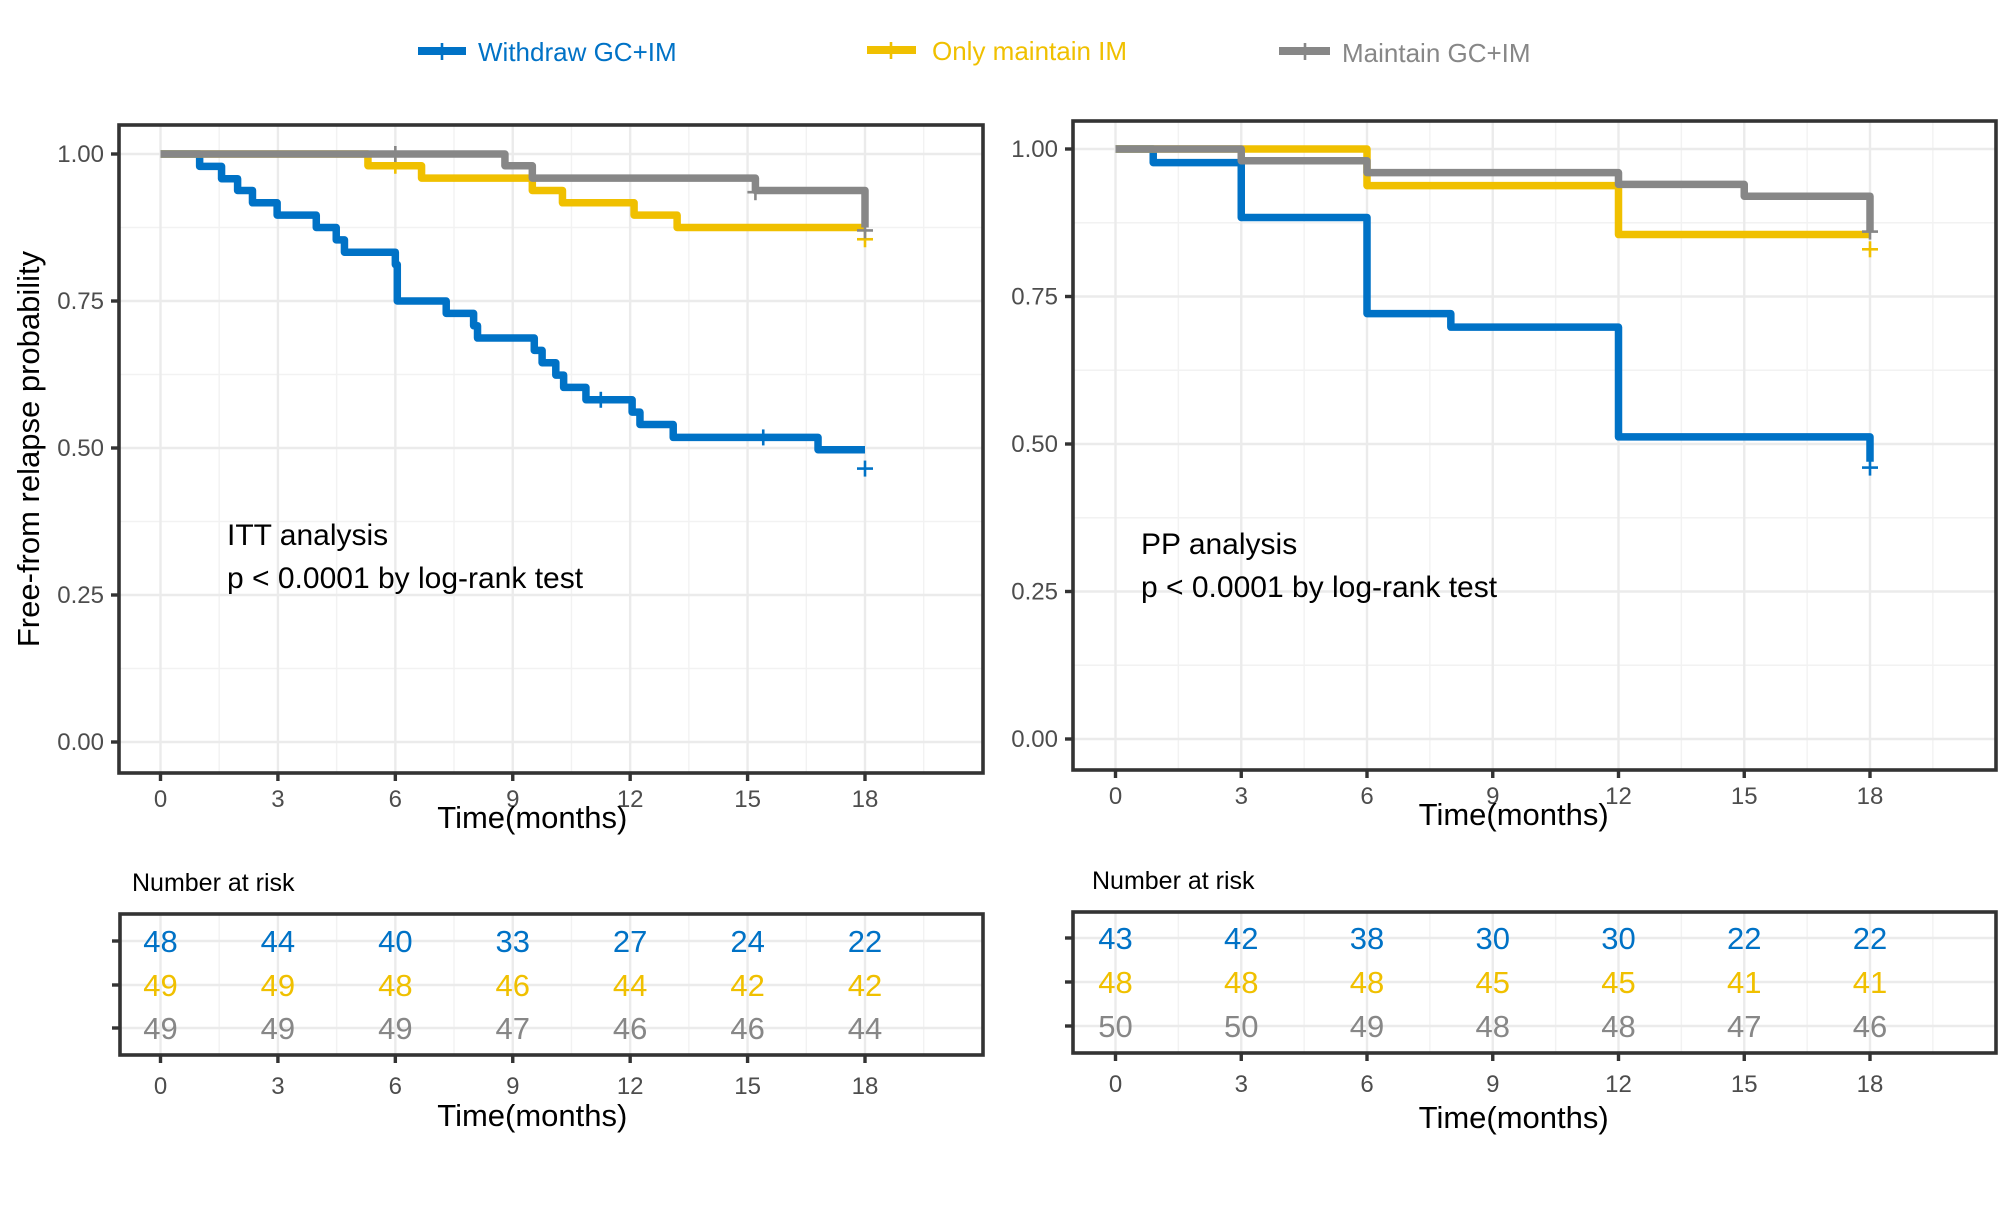 Image resolution: width=2009 pixels, height=1218 pixels. I want to click on y-tick-label: 0.50, so click(80, 448).